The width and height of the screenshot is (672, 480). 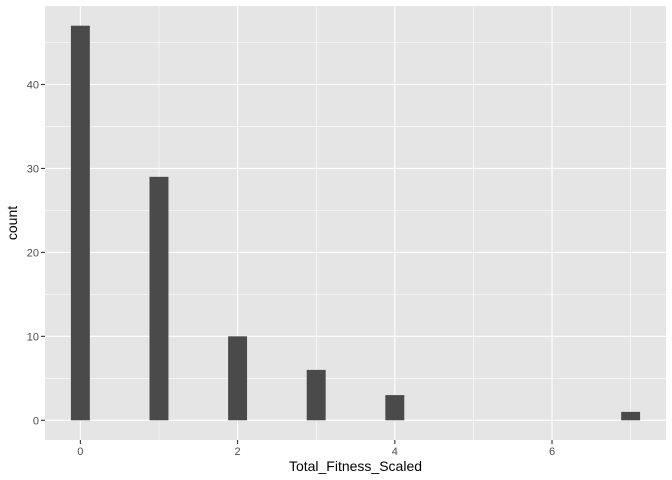 I want to click on x-tick-label: 0, so click(x=80, y=452).